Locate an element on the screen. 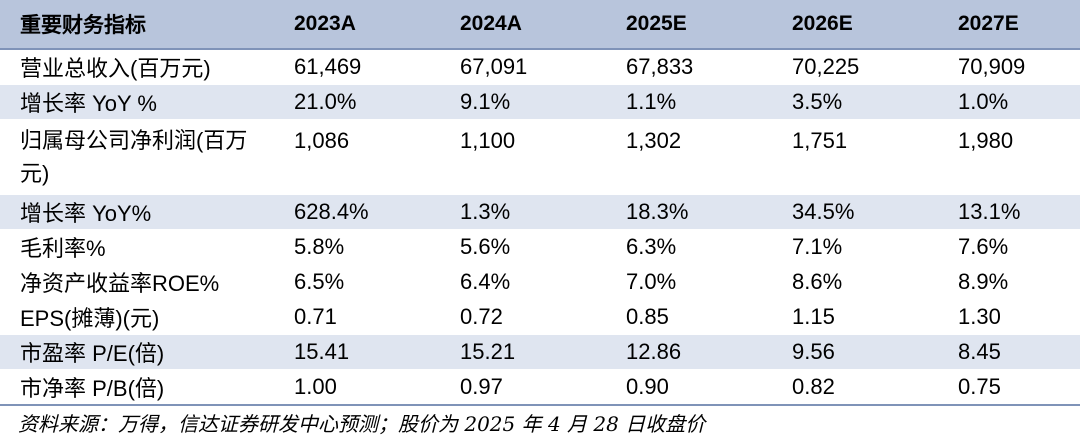 The image size is (1080, 445). cell-value: 15.21 is located at coordinates (521, 352).